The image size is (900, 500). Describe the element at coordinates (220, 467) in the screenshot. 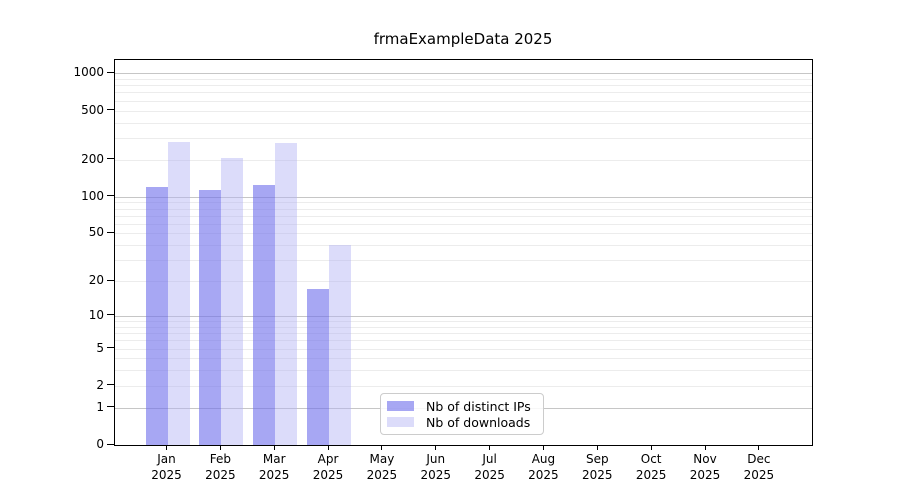

I see `x-tick-label: Feb 2025` at that location.